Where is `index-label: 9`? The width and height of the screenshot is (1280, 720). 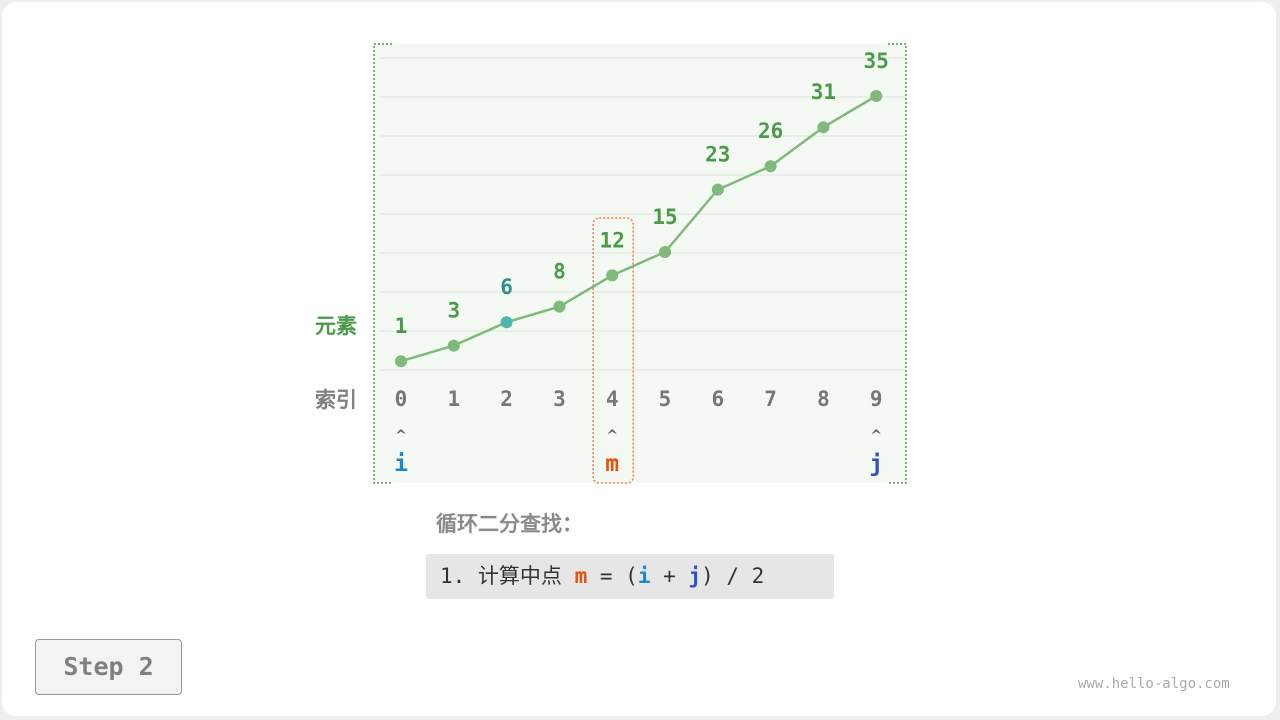
index-label: 9 is located at coordinates (876, 399).